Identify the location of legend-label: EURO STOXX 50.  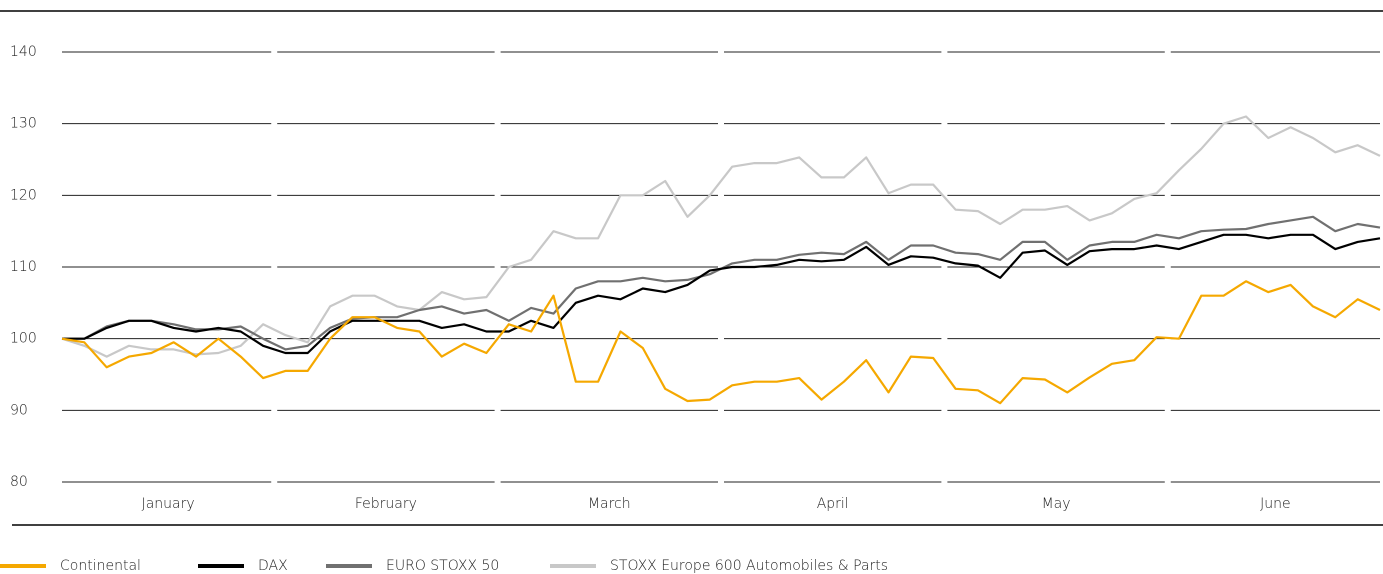
(442, 566).